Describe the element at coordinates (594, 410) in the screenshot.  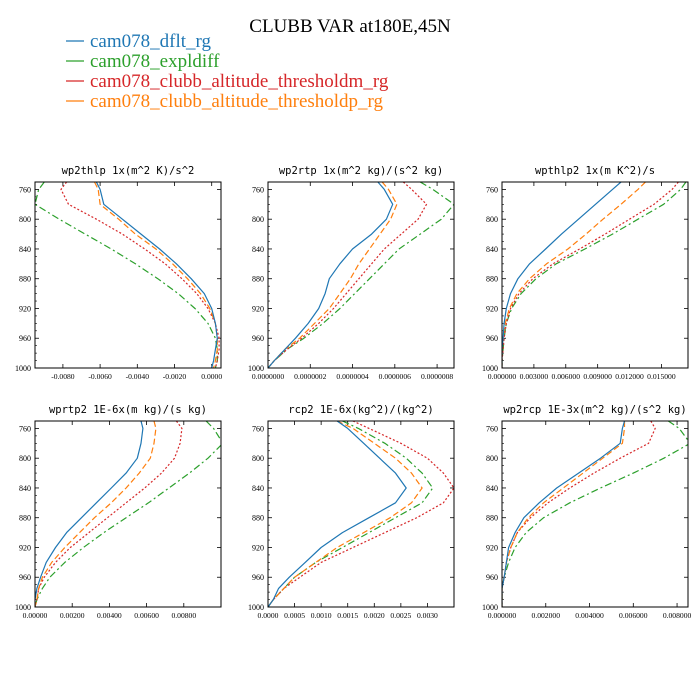
I see `panel-title-5: wp2rcp 1E-3x(m^2 kg)/(s^2 kg)` at that location.